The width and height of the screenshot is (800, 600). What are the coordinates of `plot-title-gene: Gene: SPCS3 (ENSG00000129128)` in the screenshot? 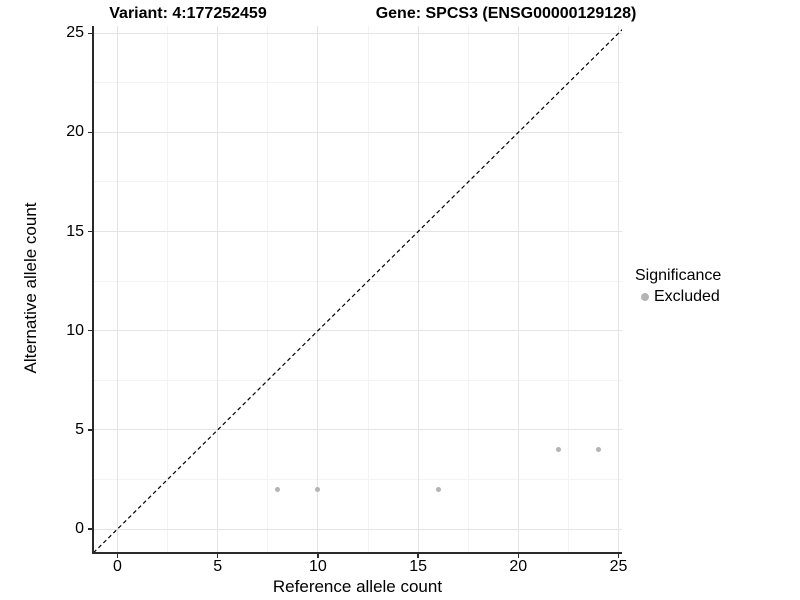 It's located at (506, 13).